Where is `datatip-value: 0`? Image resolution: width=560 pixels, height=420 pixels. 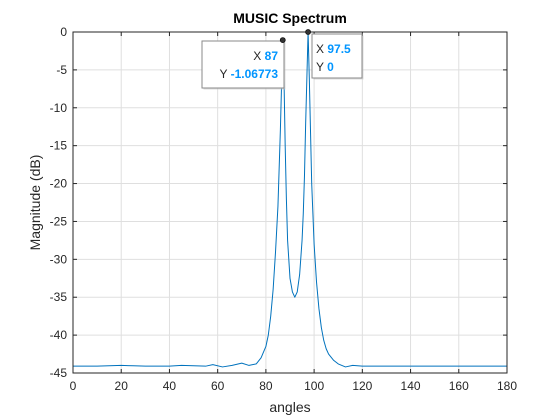 datatip-value: 0 is located at coordinates (330, 67).